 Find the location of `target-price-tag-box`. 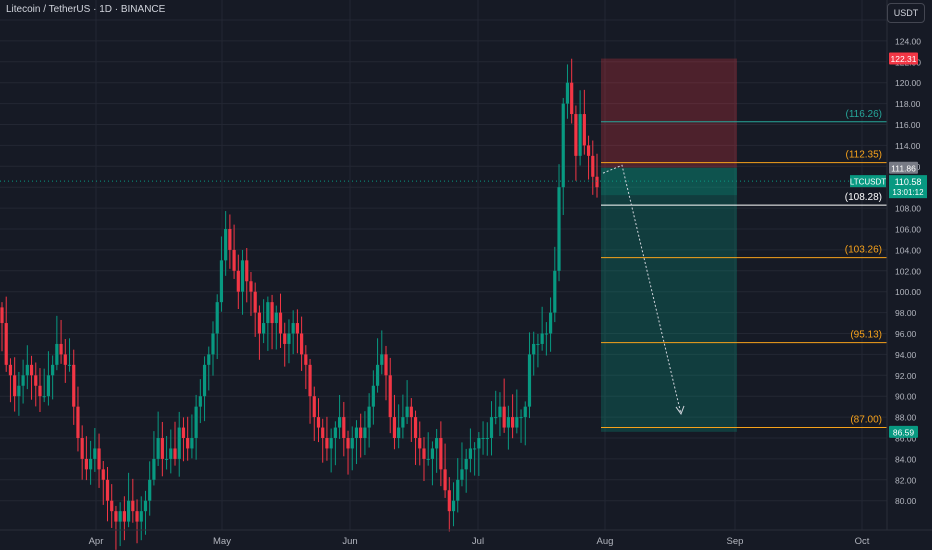

target-price-tag-box is located at coordinates (903, 431).